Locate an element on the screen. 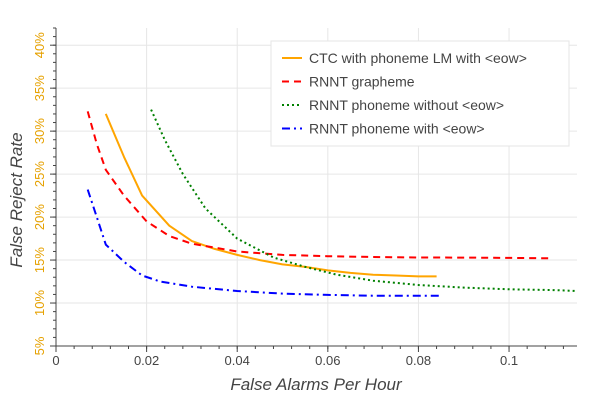  x-axis-ticks: 0 0.02 0.04 0.06 0.08 0.1 is located at coordinates (308, 357).